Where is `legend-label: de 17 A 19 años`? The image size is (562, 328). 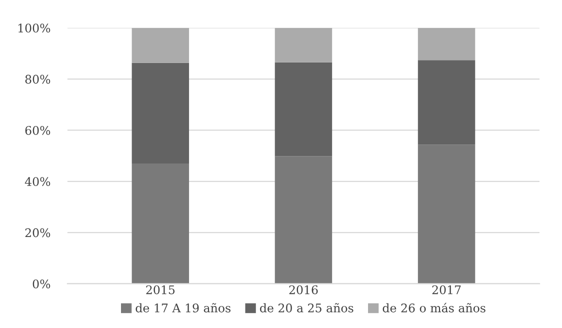
legend-label: de 17 A 19 años is located at coordinates (183, 307).